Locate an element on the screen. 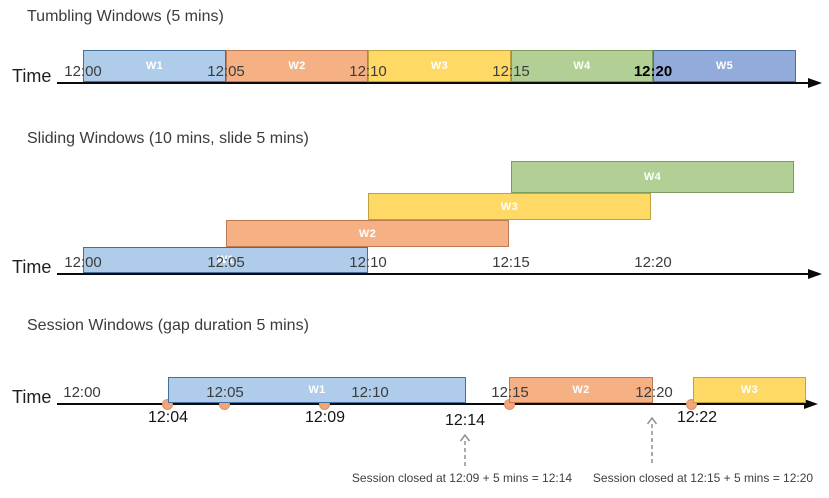  tumbling-window-w4: W4 is located at coordinates (582, 66).